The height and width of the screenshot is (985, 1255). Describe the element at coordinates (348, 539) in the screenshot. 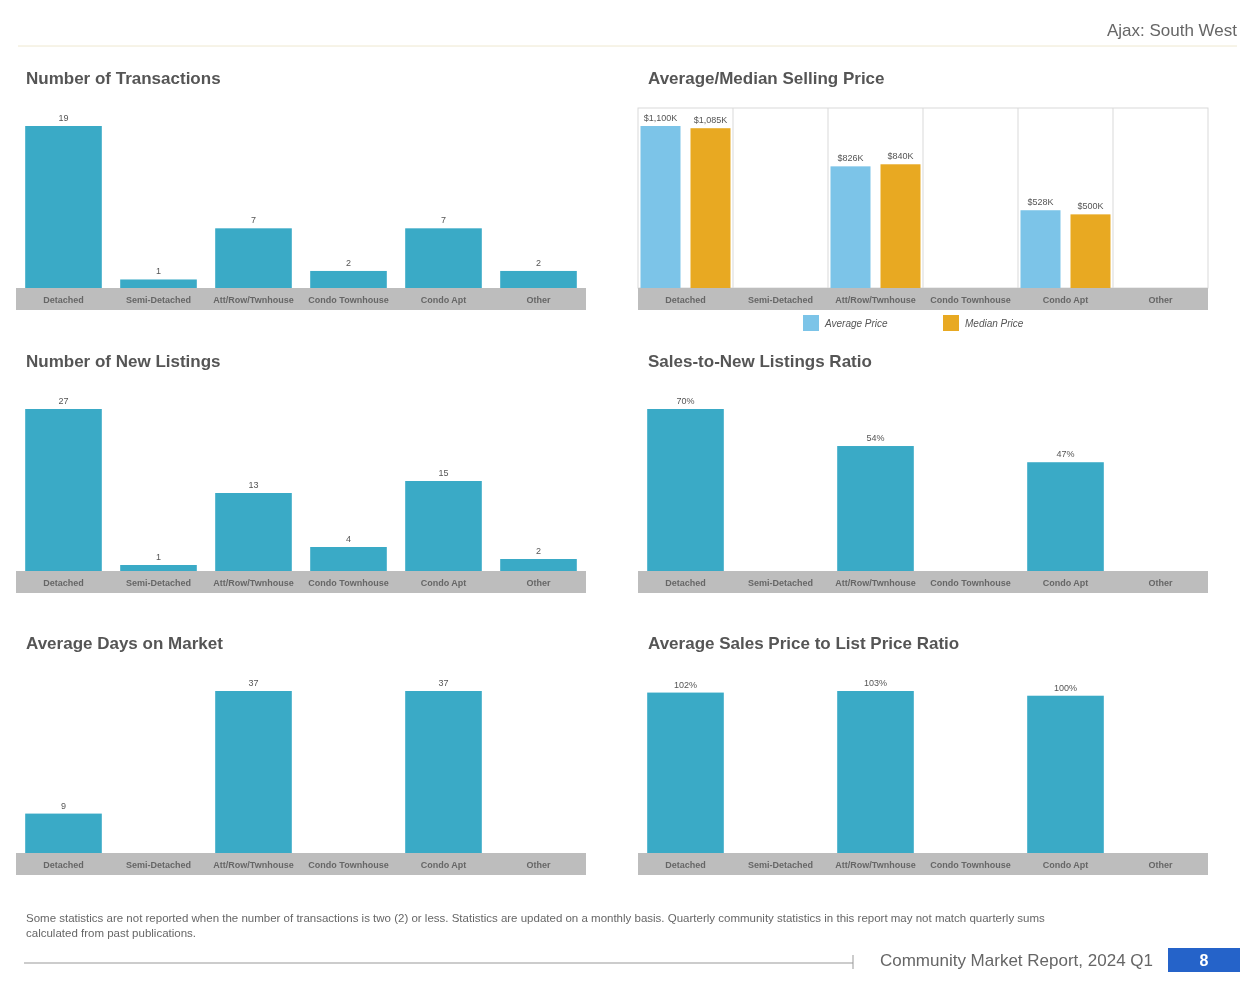

I see `data-label: 4` at that location.